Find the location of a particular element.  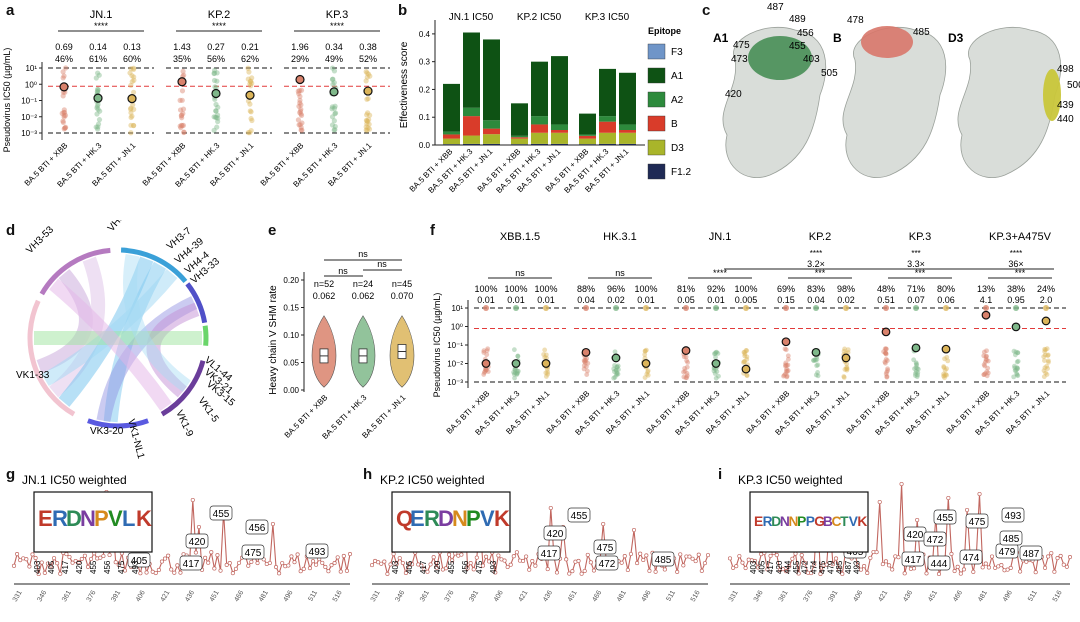

profile-logo-site: 493 is located at coordinates (856, 567).